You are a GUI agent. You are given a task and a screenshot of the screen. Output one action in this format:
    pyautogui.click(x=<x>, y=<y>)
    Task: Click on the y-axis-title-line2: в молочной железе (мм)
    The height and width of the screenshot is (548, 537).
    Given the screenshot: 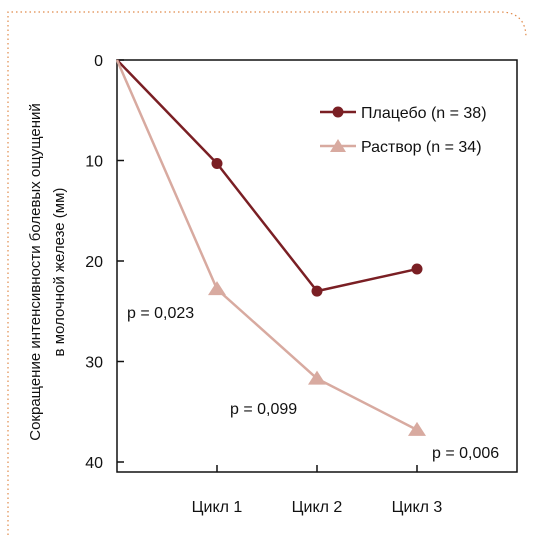 What is the action you would take?
    pyautogui.click(x=59, y=272)
    